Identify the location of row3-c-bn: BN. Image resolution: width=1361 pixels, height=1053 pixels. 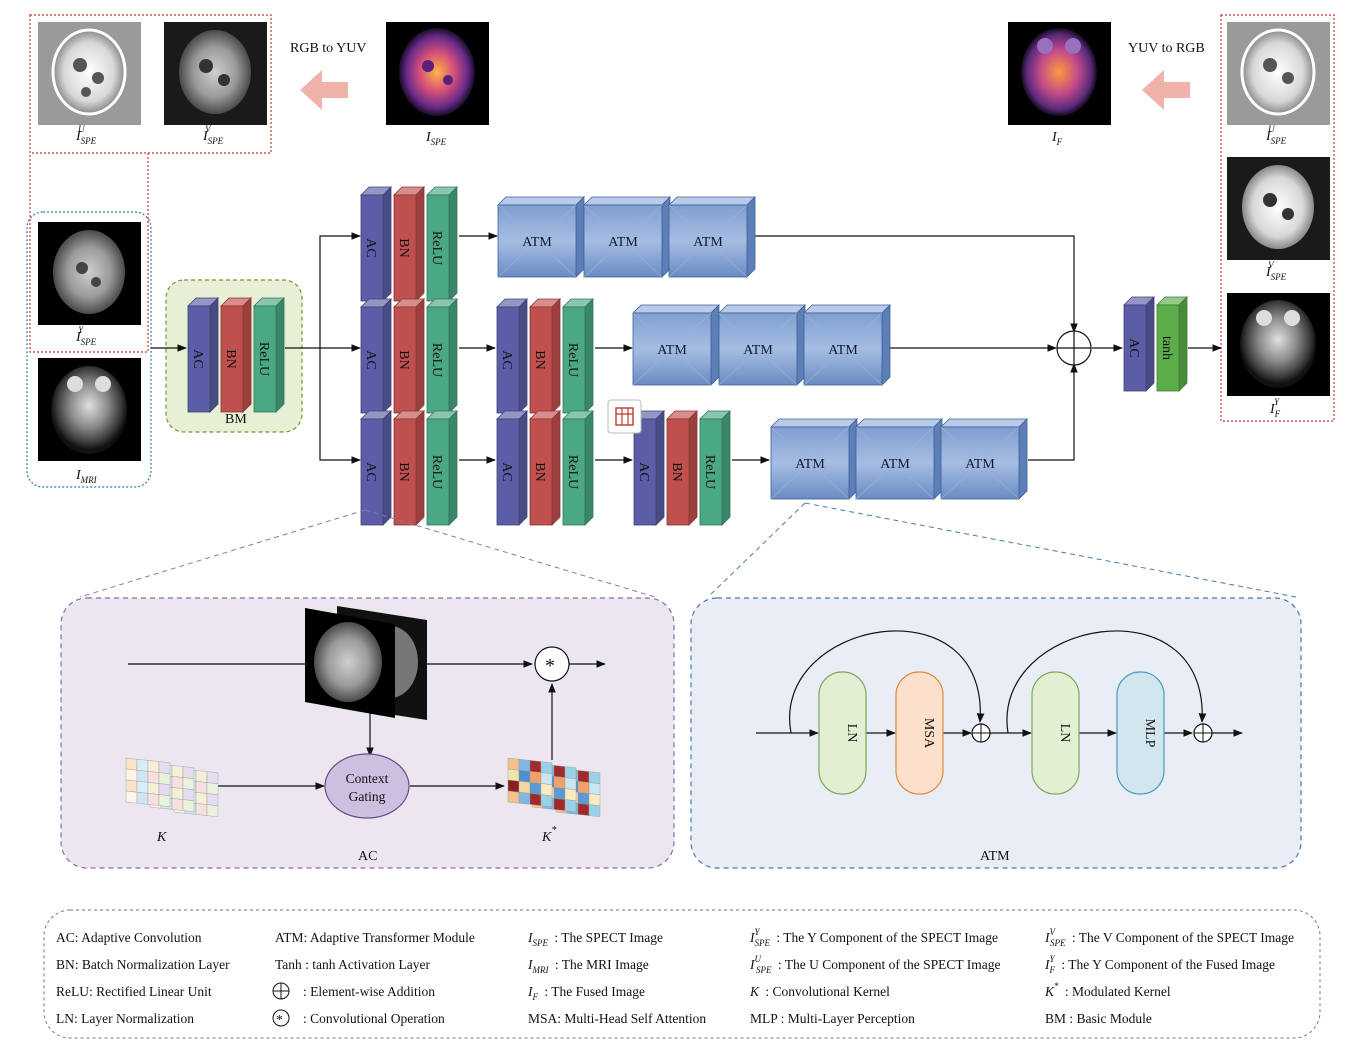
(682, 468).